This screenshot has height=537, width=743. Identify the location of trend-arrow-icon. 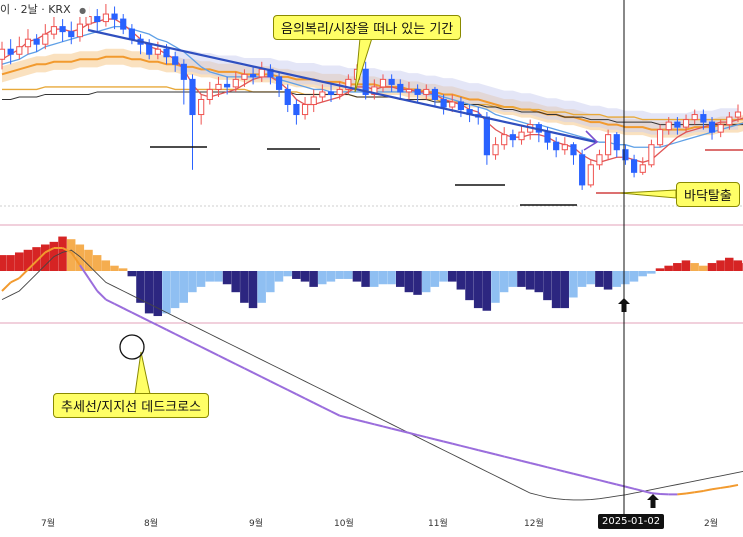
(591, 140).